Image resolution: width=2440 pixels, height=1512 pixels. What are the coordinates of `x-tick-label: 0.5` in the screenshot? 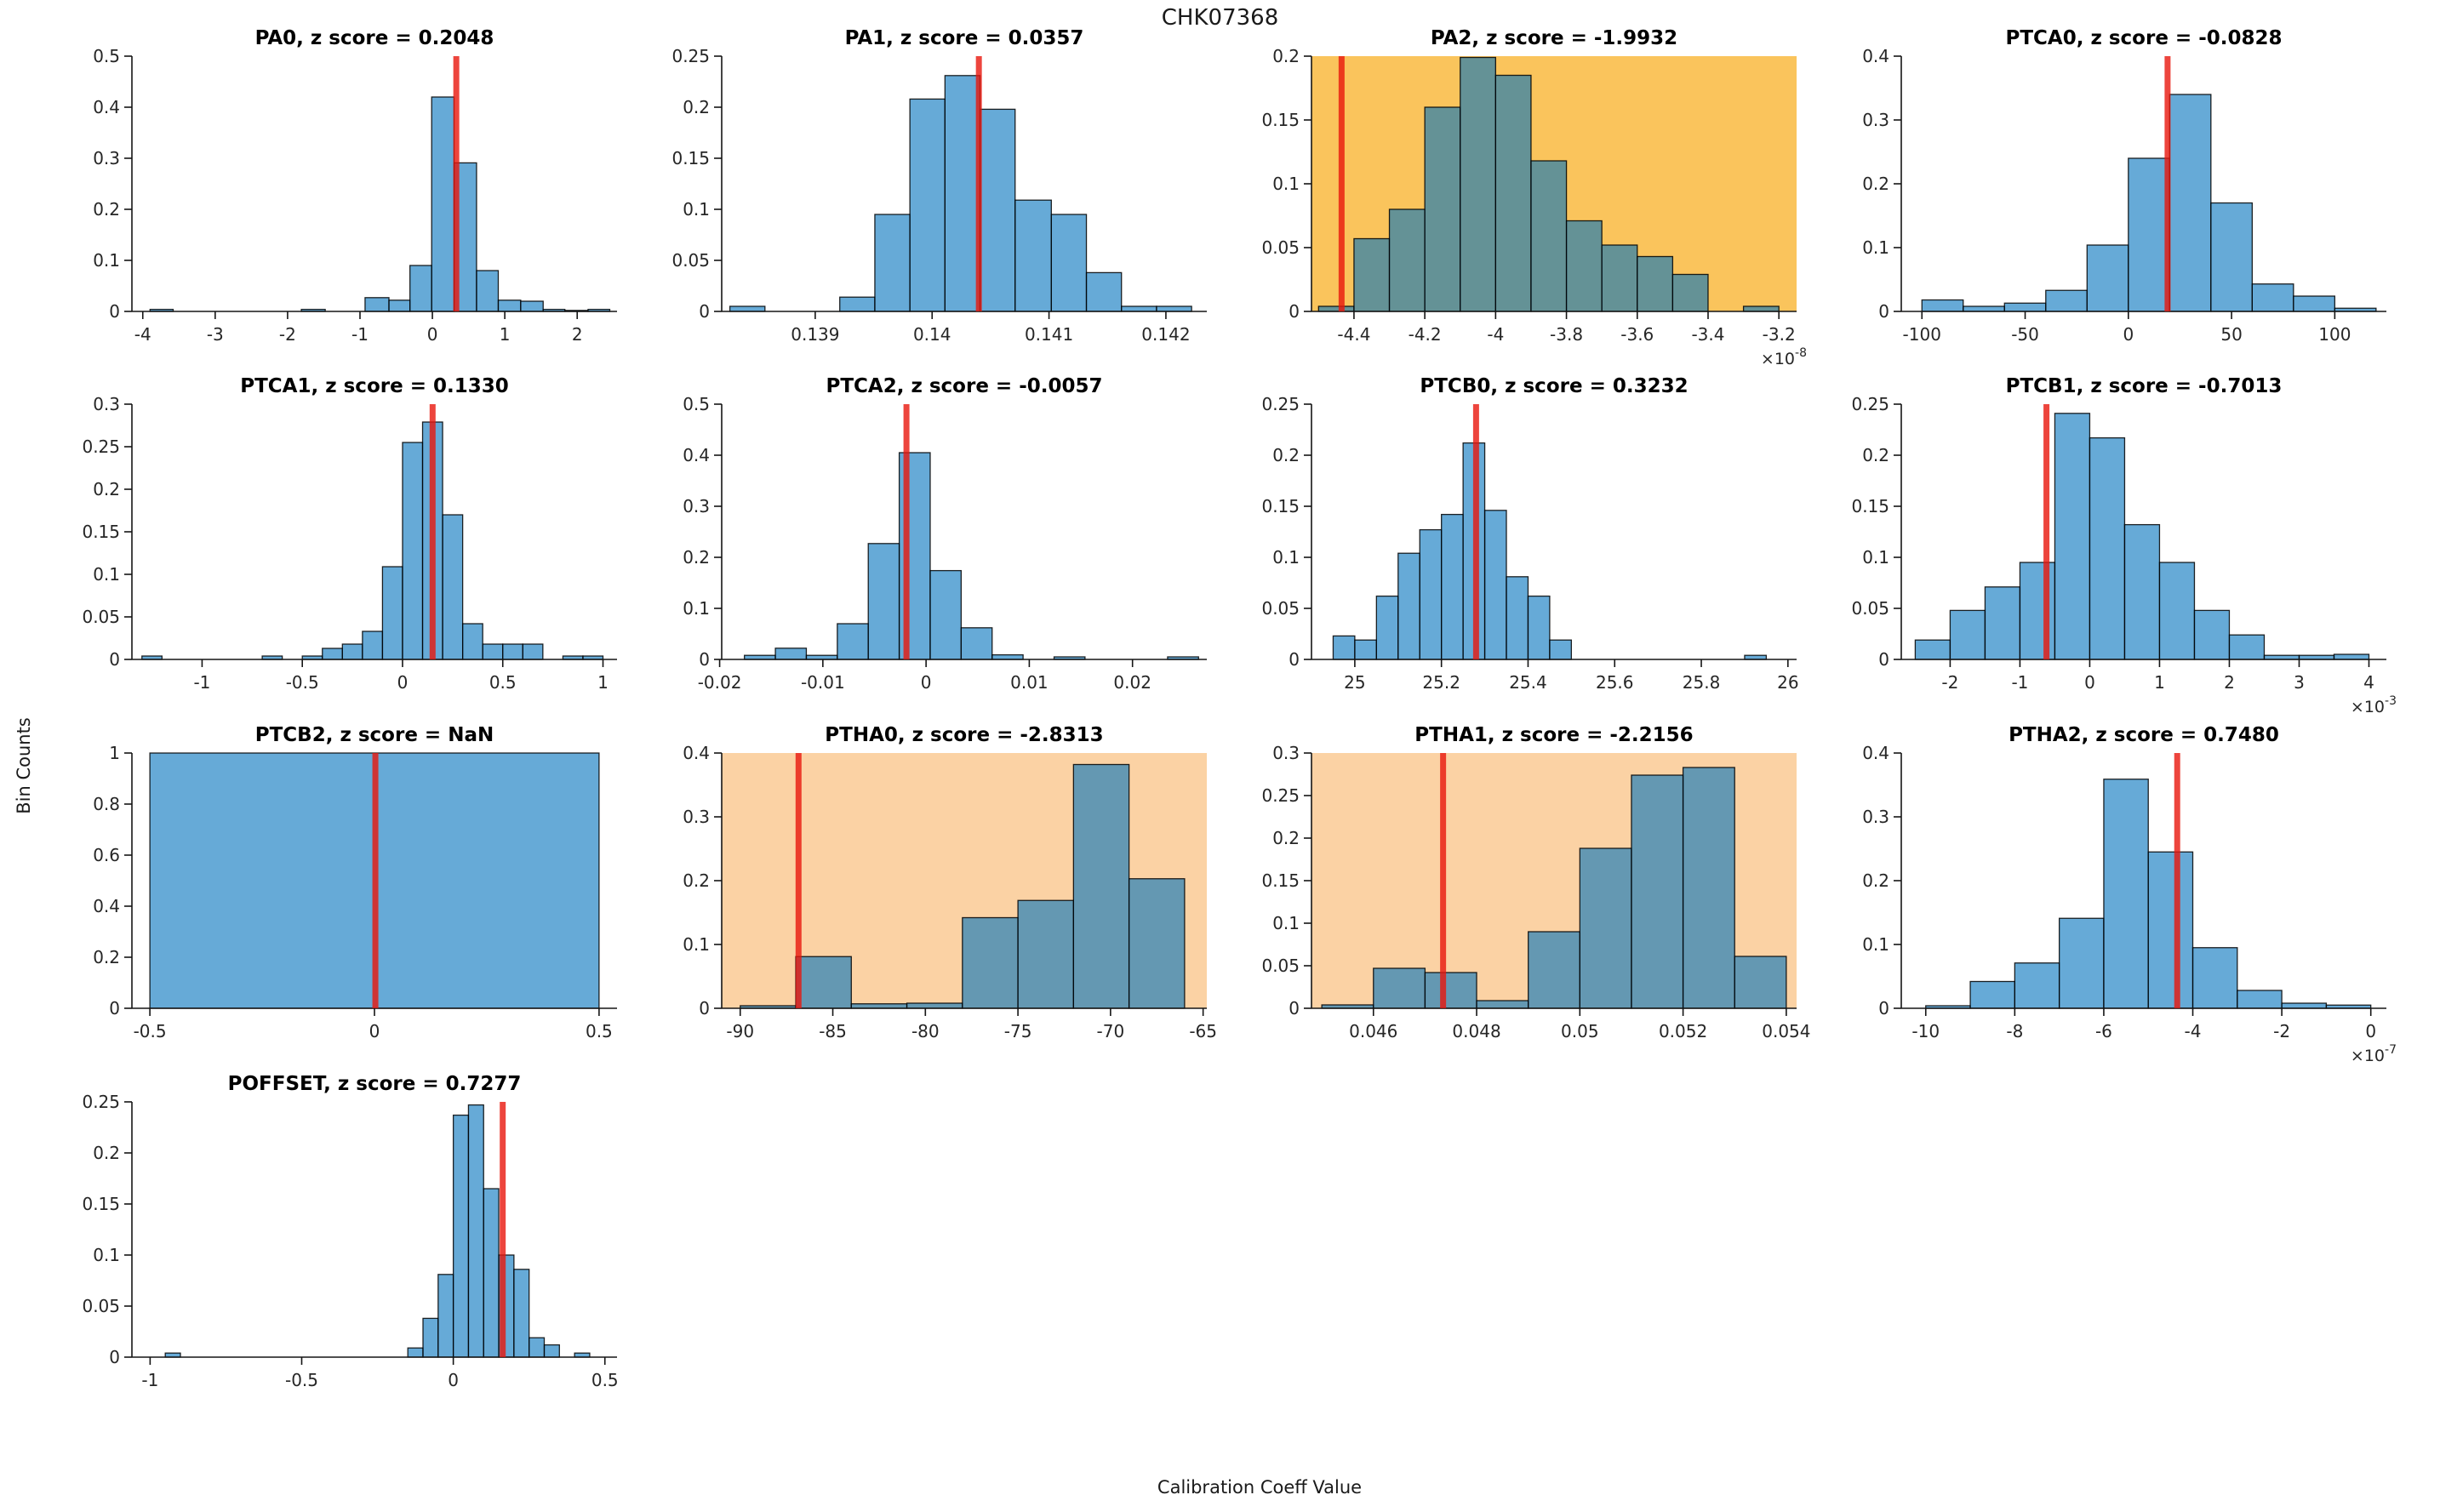 It's located at (599, 1031).